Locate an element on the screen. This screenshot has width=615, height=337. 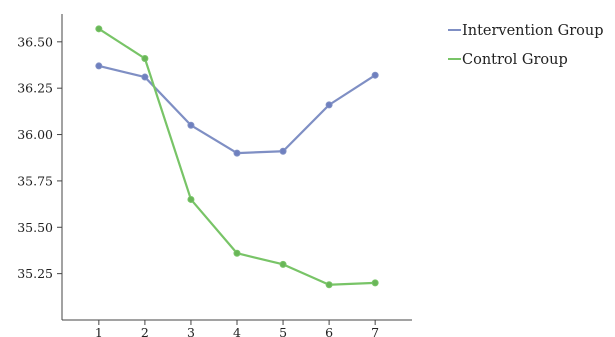
y-tick-label: 36.25 is located at coordinates (35, 88).